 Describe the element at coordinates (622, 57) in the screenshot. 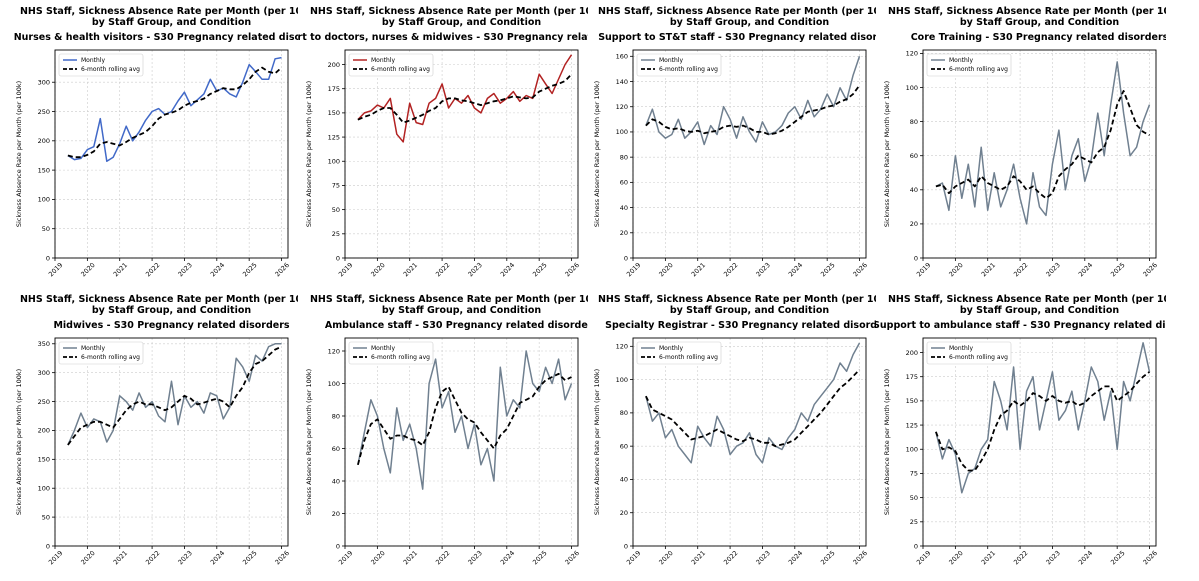

I see `y-tick-label: 160` at that location.